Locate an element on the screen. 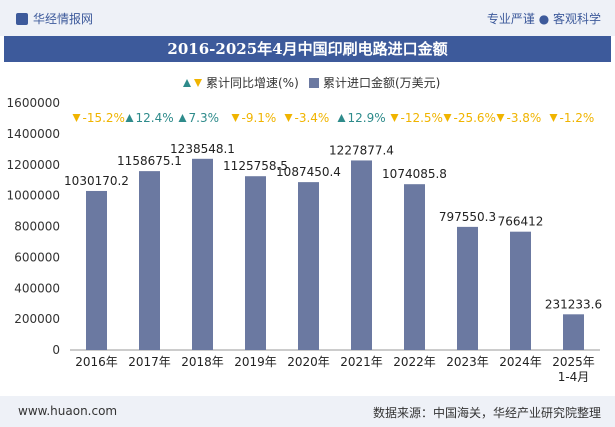 The image size is (615, 427). x-tick-label: 2025年 is located at coordinates (573, 362).